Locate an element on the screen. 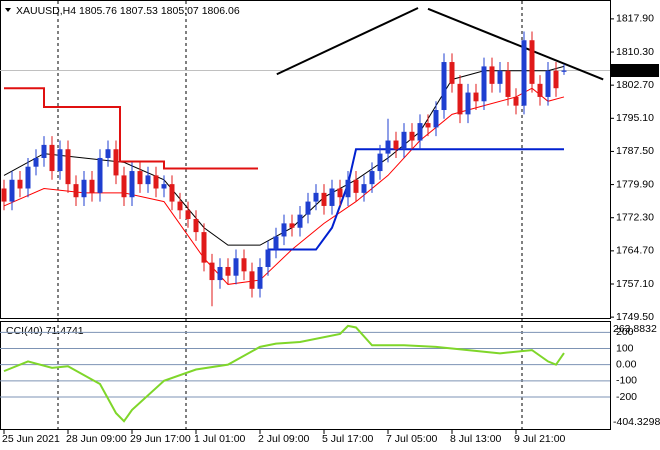  y-tick-label: 200 is located at coordinates (625, 332).